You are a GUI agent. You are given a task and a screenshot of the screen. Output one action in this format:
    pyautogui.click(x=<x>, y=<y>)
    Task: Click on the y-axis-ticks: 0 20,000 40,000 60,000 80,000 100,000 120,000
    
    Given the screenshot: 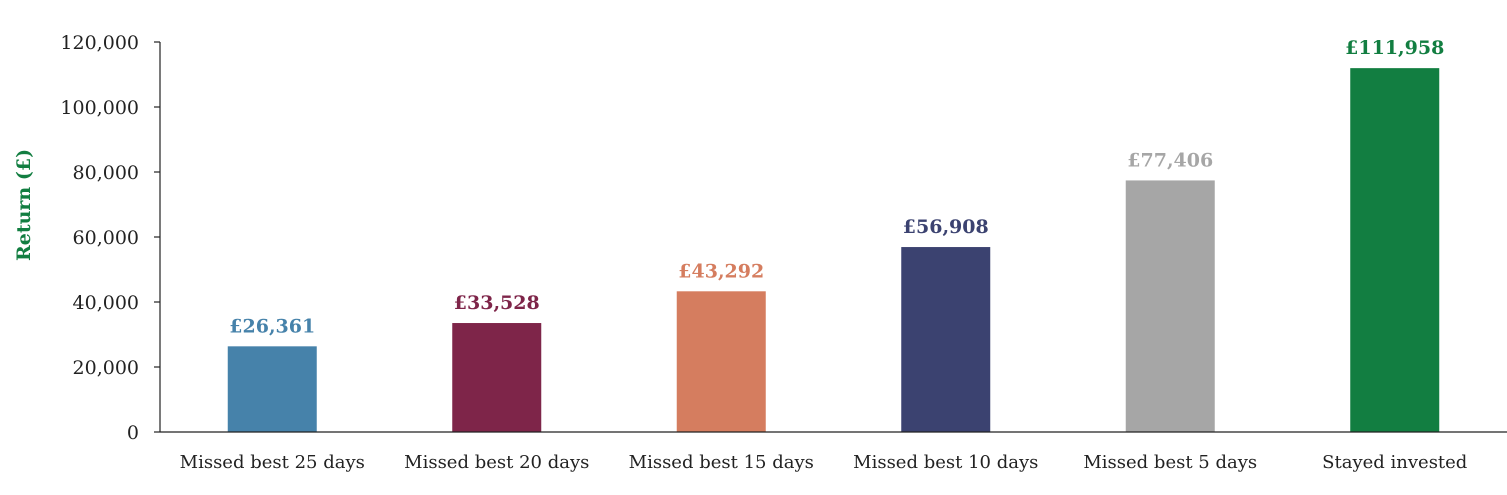 What is the action you would take?
    pyautogui.click(x=110, y=238)
    